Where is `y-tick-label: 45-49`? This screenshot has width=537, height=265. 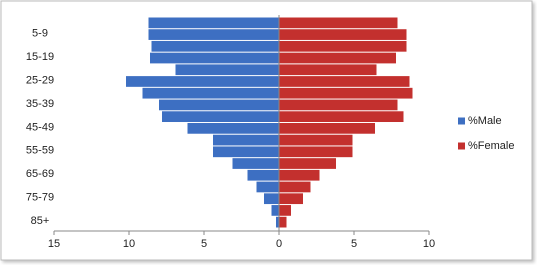
y-tick-label: 45-49 is located at coordinates (40, 127).